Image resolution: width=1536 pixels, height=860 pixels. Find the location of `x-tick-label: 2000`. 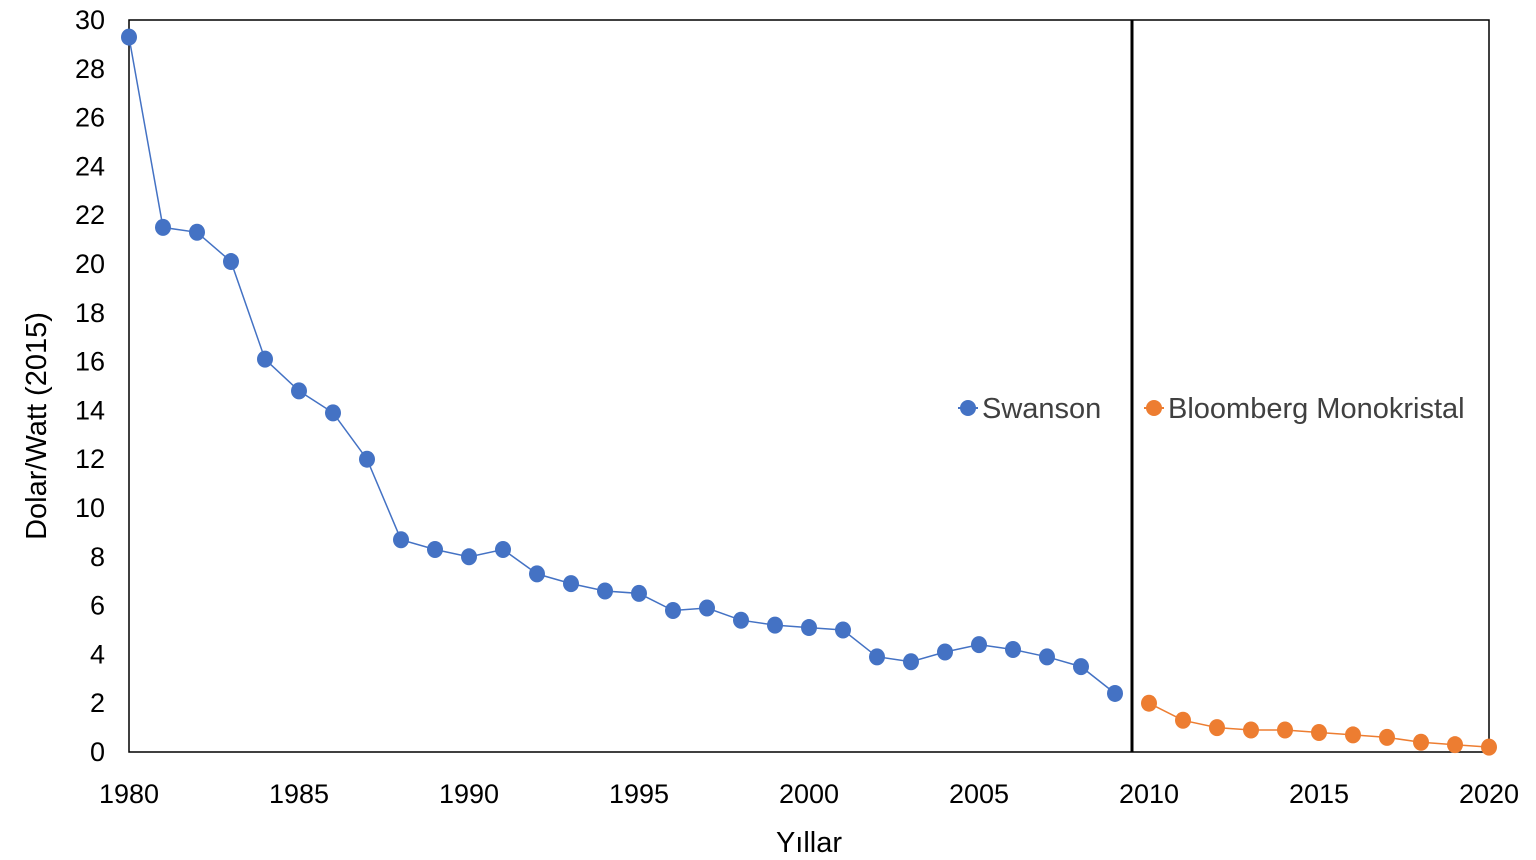

x-tick-label: 2000 is located at coordinates (809, 794).